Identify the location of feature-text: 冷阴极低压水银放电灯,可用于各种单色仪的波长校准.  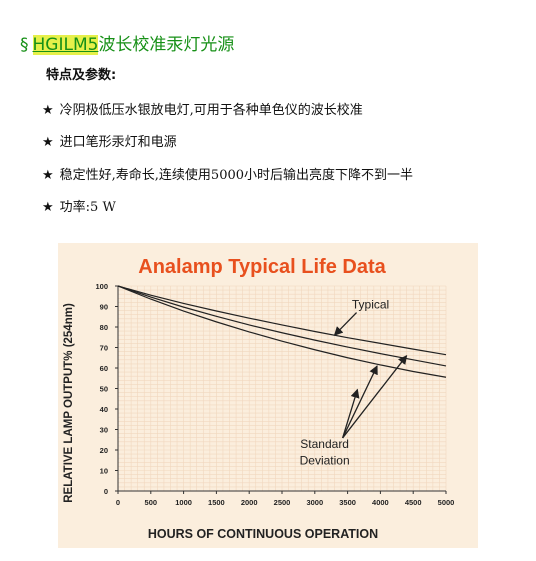
(211, 110).